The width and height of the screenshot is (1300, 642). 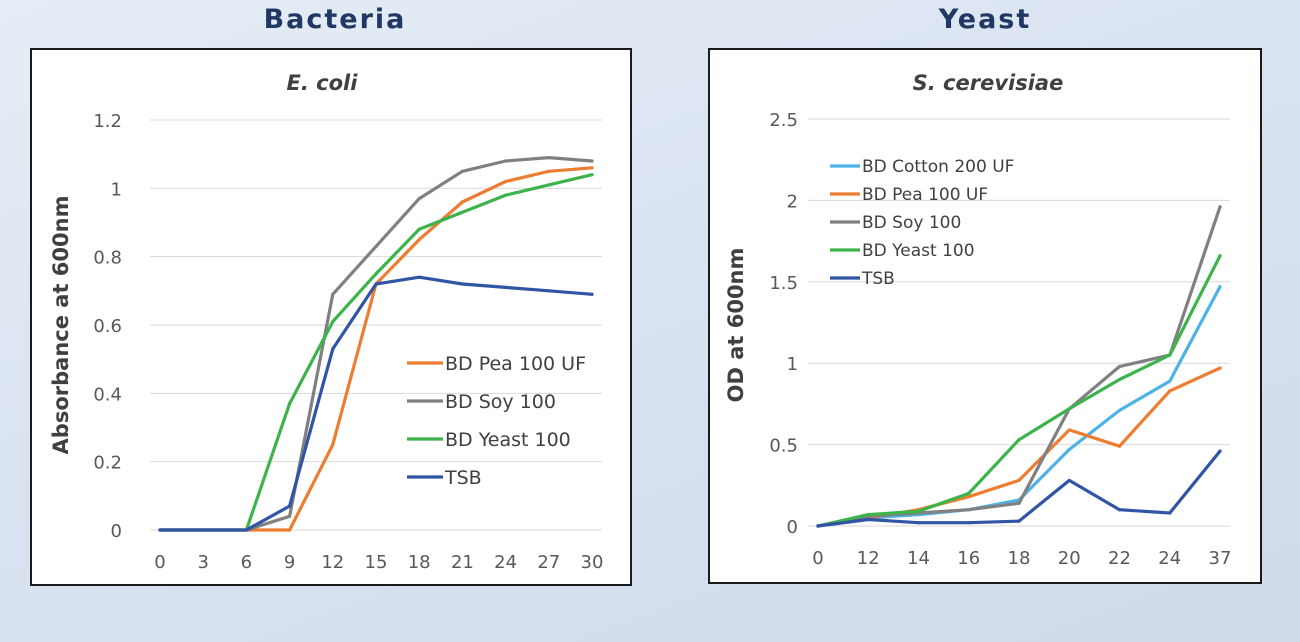 I want to click on x-tick-label: 18, so click(x=419, y=562).